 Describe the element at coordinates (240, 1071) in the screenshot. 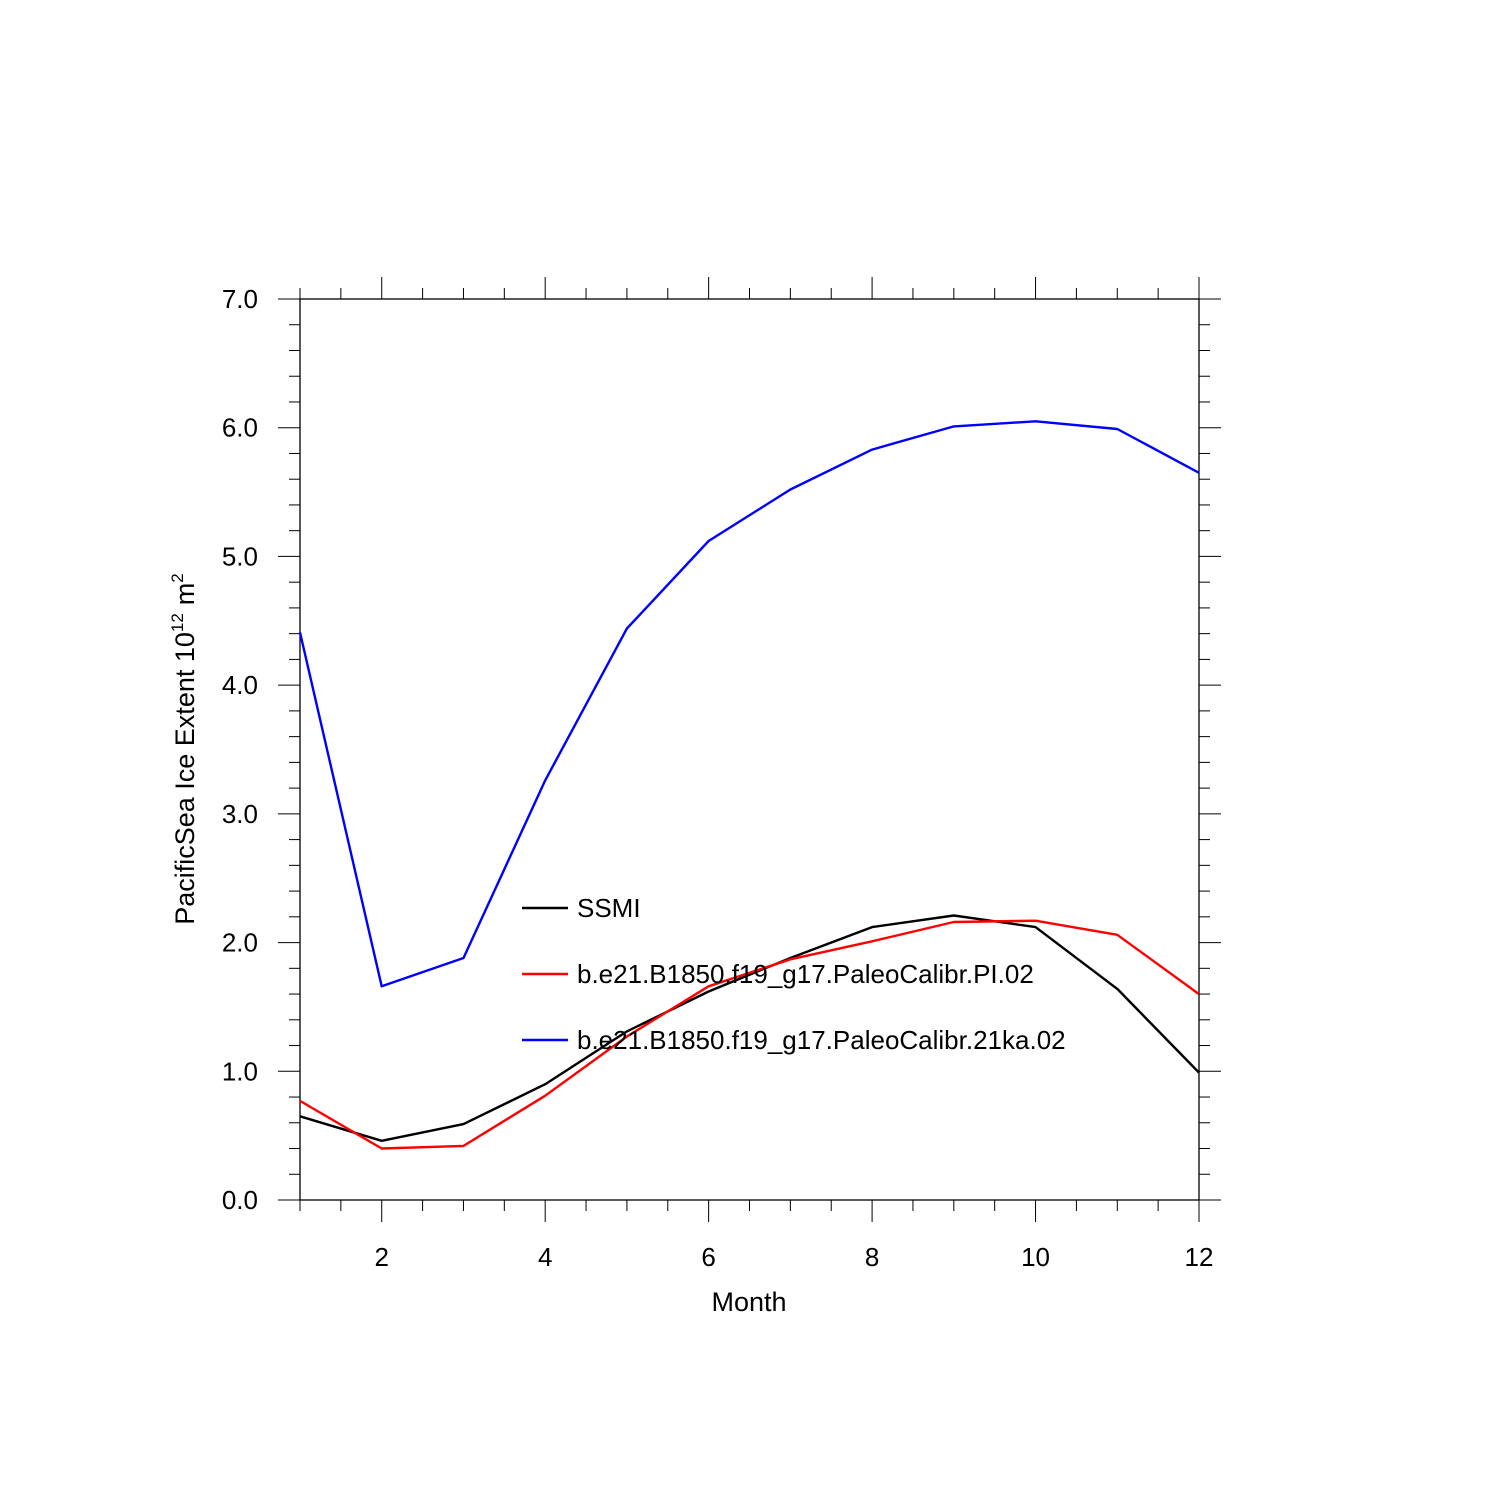

I see `y-tick-label: 1.0` at that location.